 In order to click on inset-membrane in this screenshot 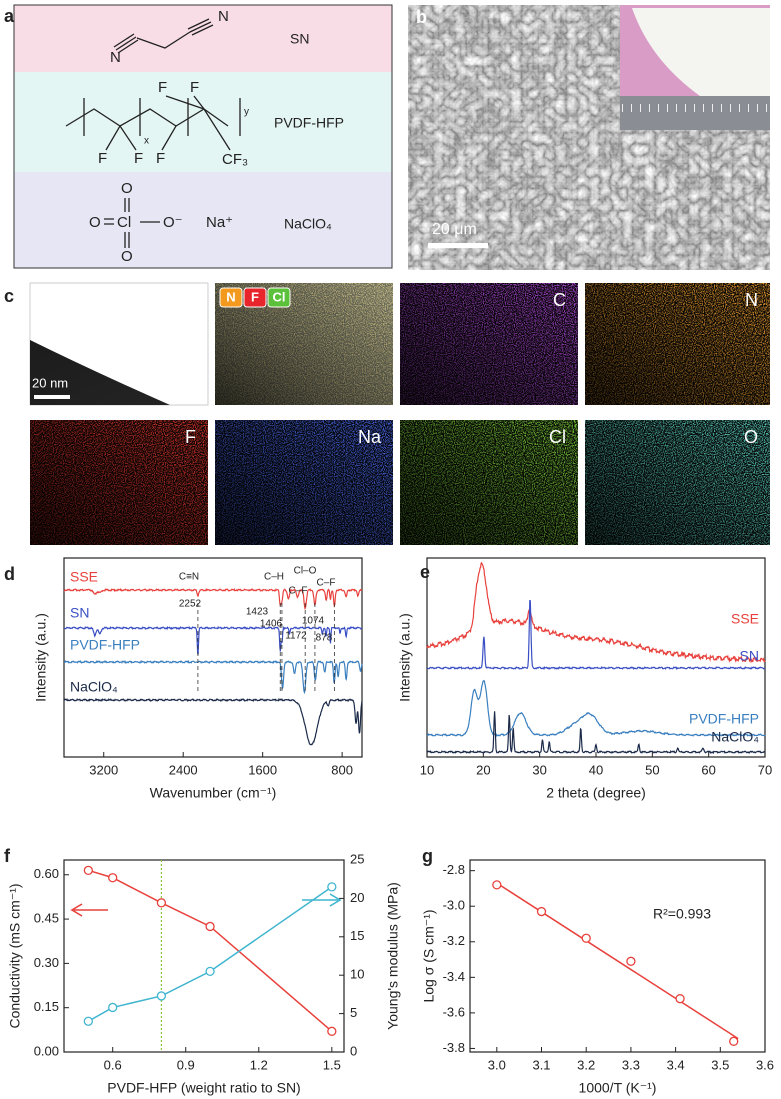, I will do `click(701, 53)`.